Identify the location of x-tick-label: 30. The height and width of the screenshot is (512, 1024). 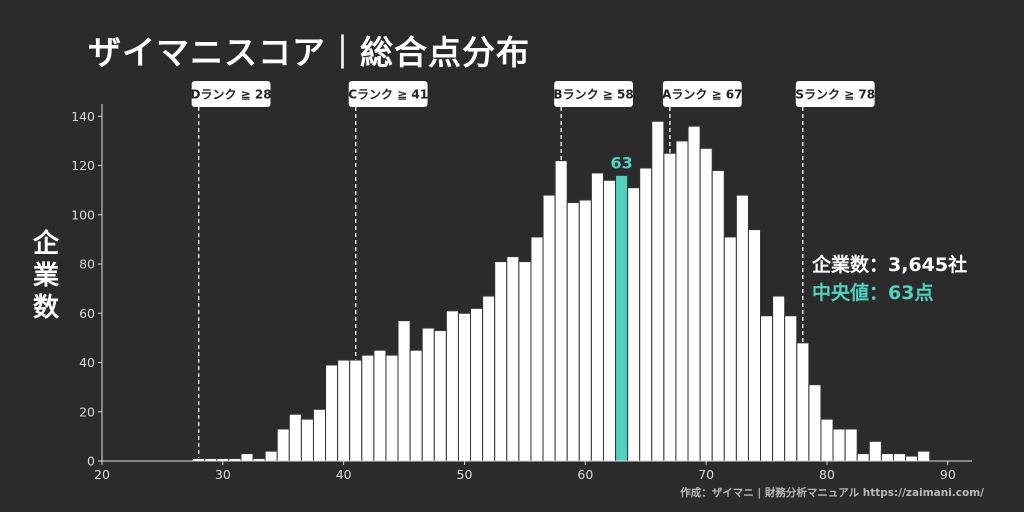
(223, 474).